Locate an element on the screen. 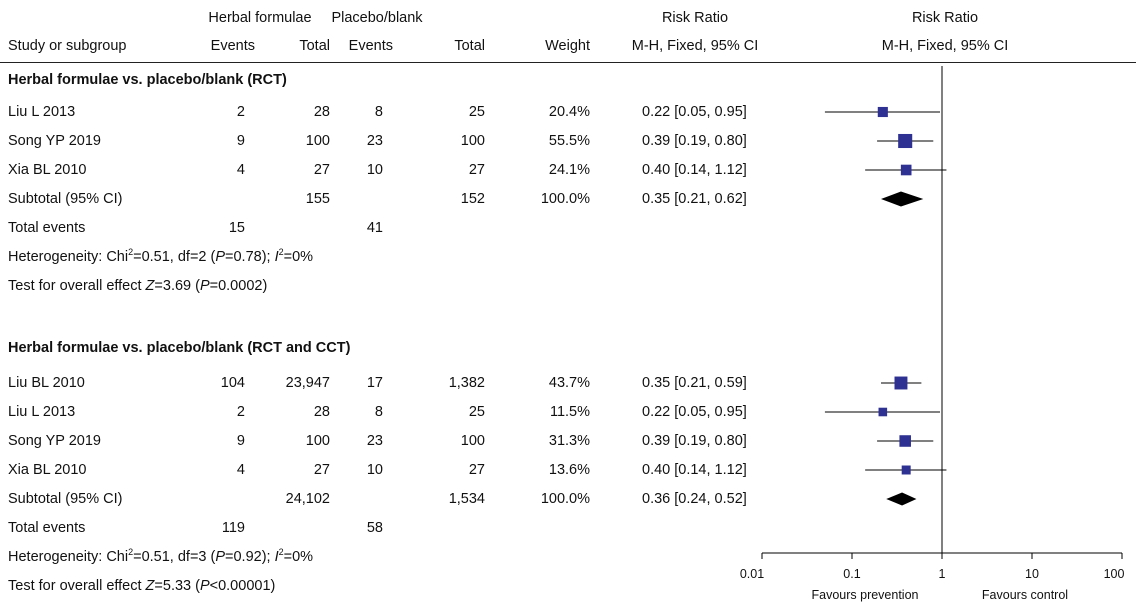 The image size is (1136, 606). section2-total-events-b: 58 is located at coordinates (374, 528).